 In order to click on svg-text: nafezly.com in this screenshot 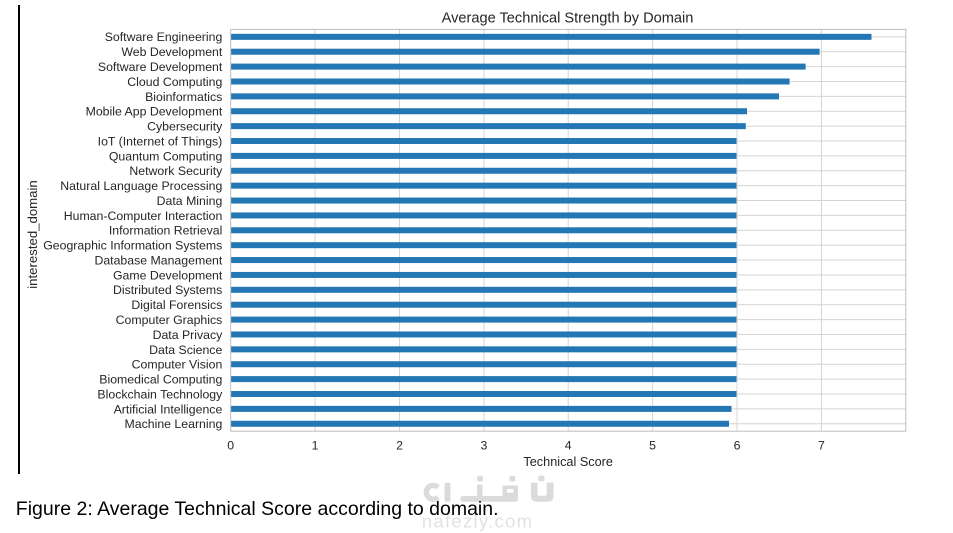, I will do `click(478, 521)`.